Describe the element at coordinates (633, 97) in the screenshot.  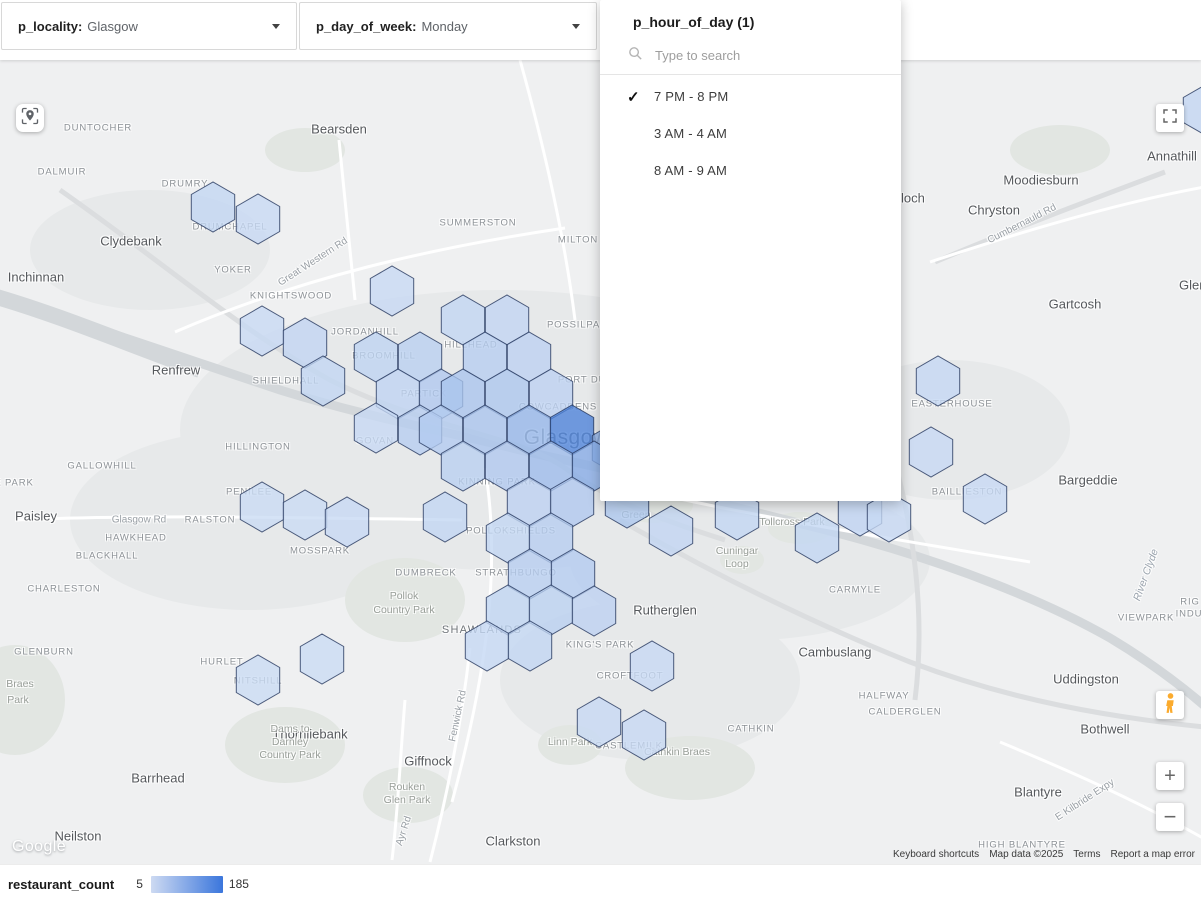
I see `check-icon: ✓` at that location.